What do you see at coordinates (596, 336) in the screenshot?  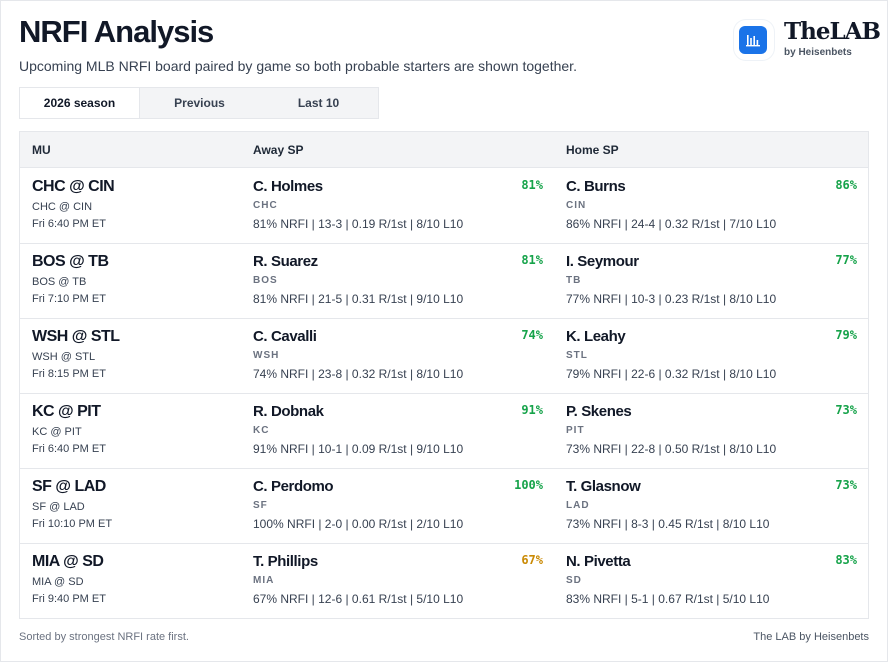 I see `pitcher-name: K. Leahy` at bounding box center [596, 336].